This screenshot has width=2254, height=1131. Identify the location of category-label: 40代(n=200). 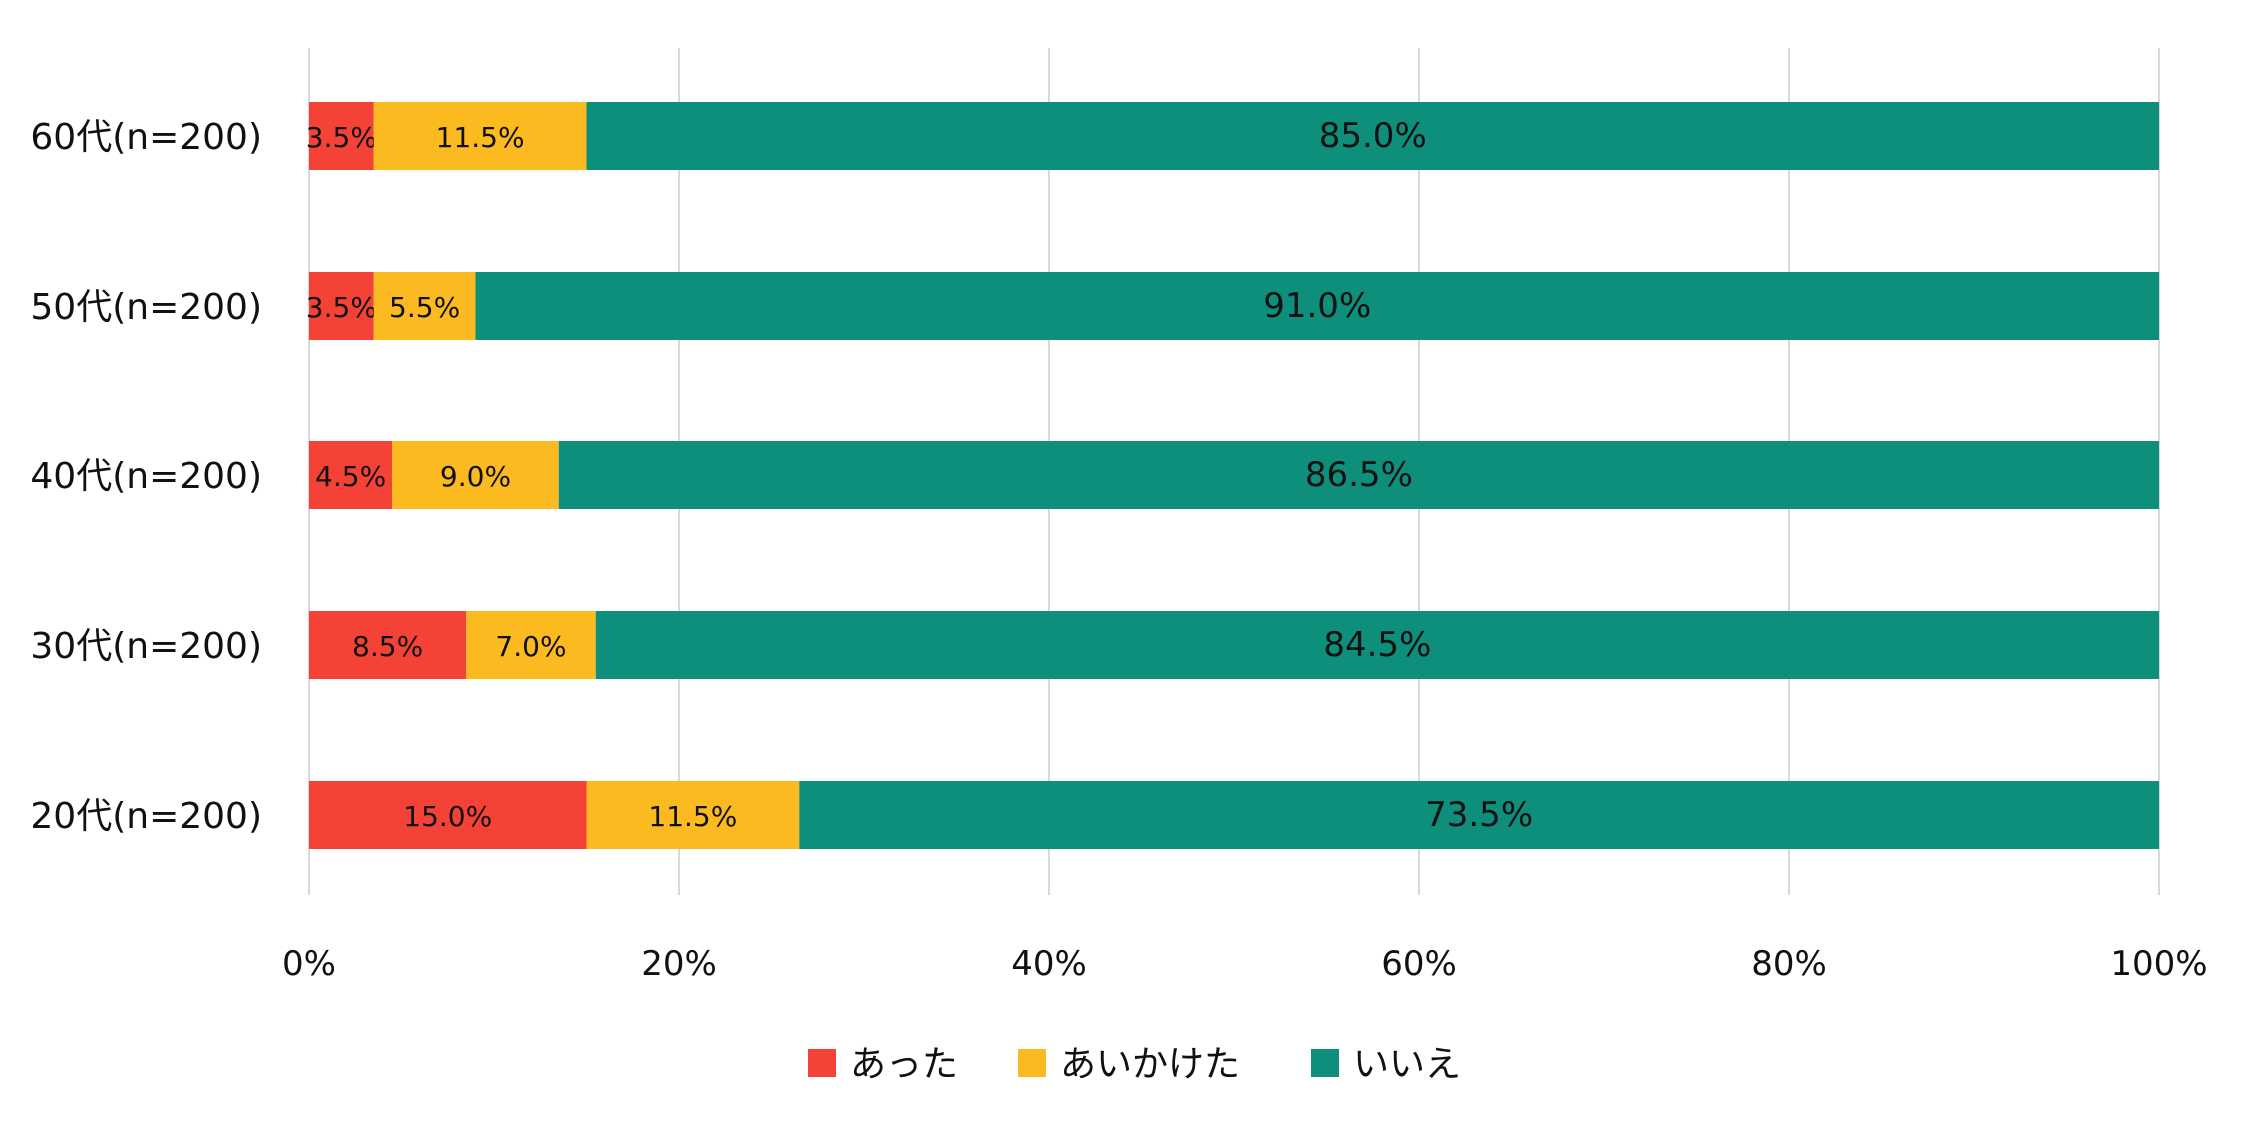
(146, 476).